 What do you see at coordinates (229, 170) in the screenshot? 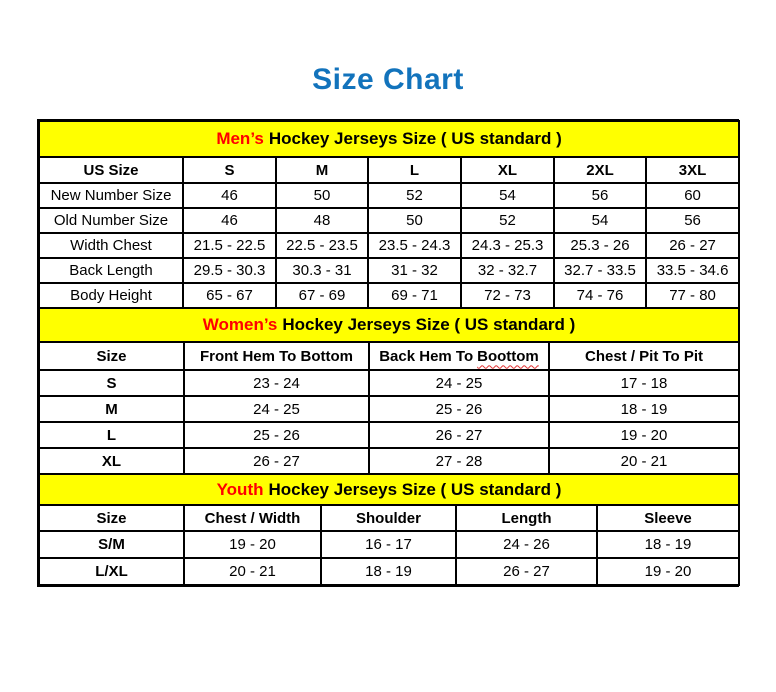
I see `column-header: S` at bounding box center [229, 170].